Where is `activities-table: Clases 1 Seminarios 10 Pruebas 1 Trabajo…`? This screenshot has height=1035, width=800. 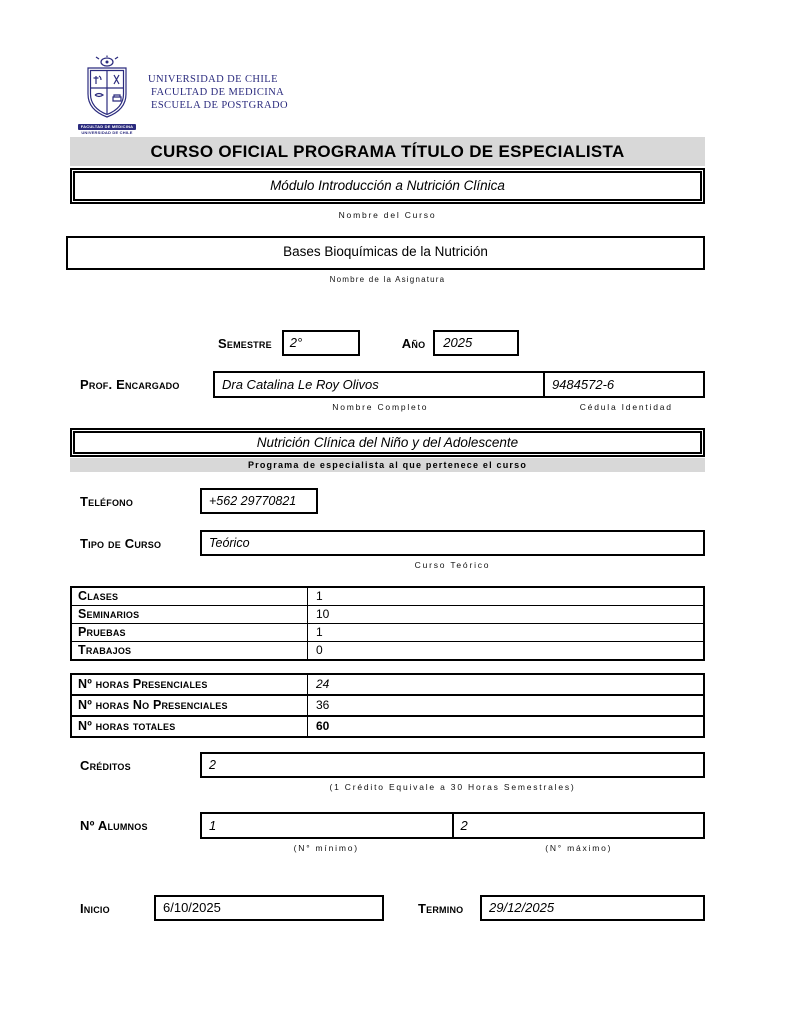 activities-table: Clases 1 Seminarios 10 Pruebas 1 Trabajo… is located at coordinates (387, 623).